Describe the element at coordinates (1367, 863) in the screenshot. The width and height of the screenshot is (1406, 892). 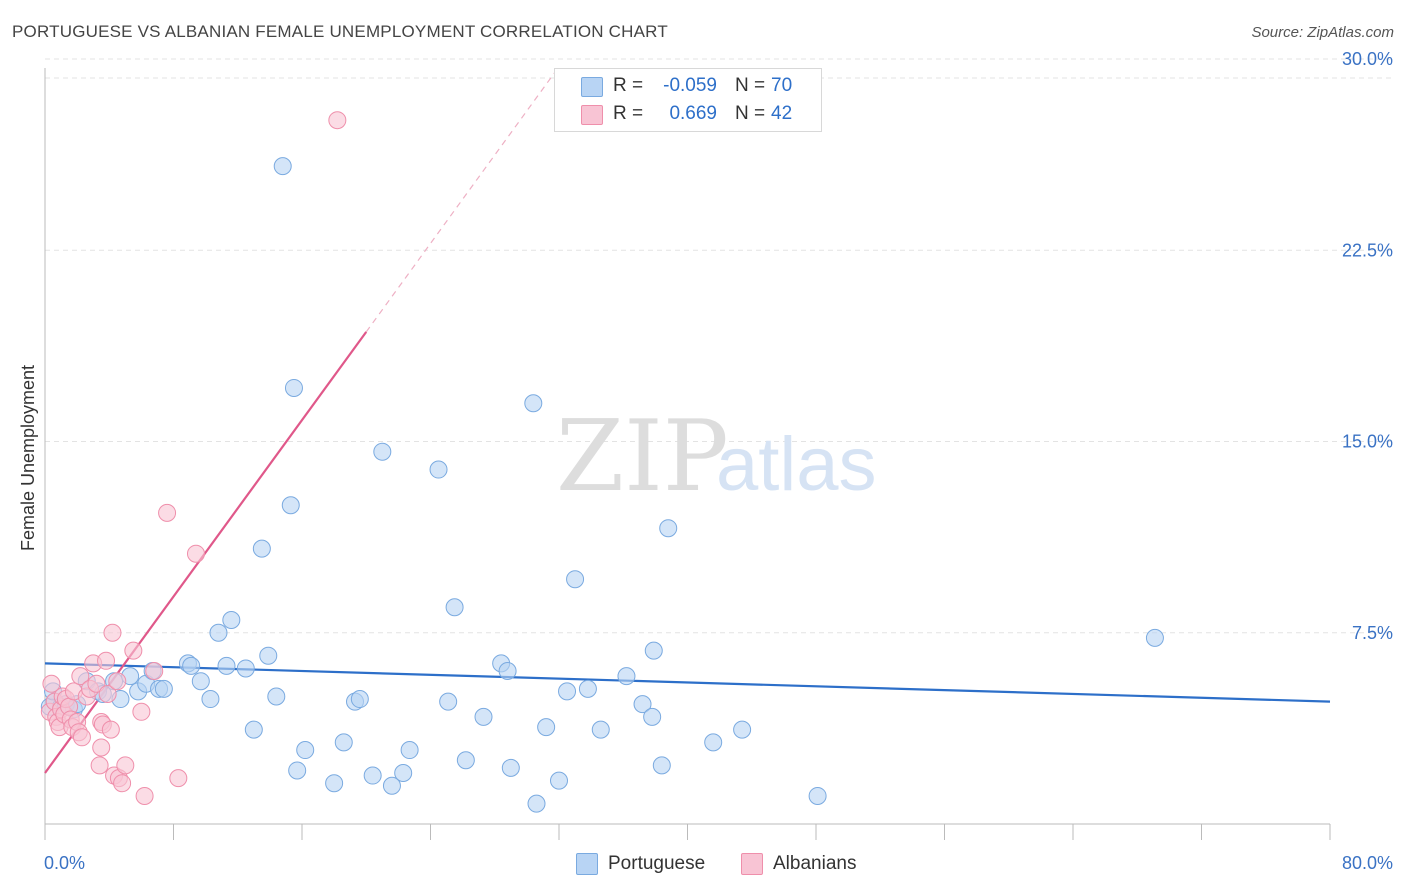
I see `x-tick-label: 80.0%` at that location.